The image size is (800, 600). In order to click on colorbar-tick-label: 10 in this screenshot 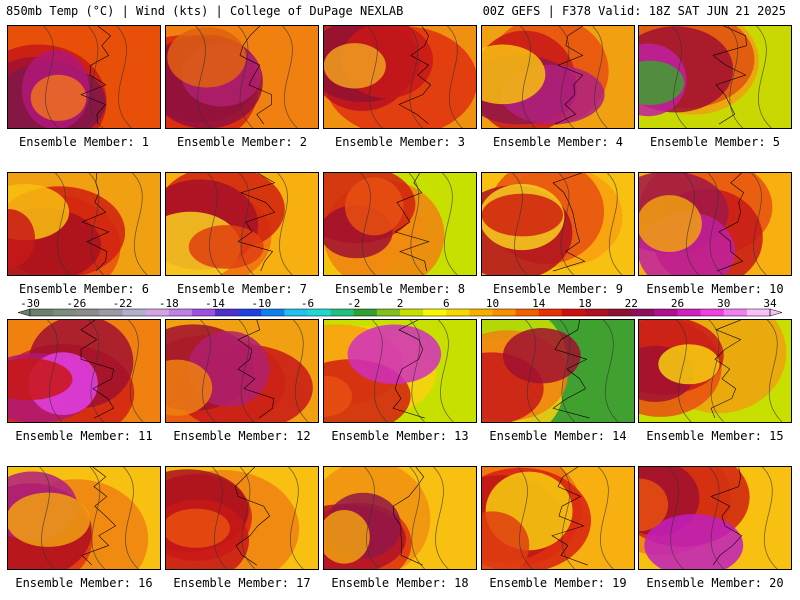, I will do `click(492, 303)`.